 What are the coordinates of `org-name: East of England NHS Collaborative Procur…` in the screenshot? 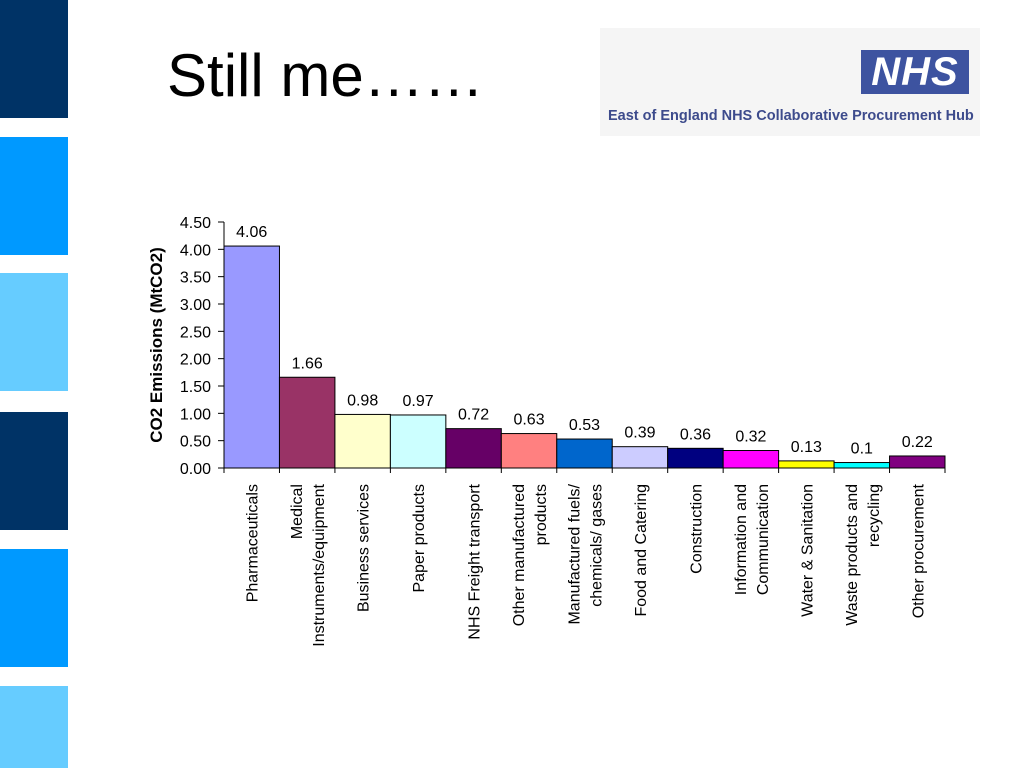 It's located at (791, 116).